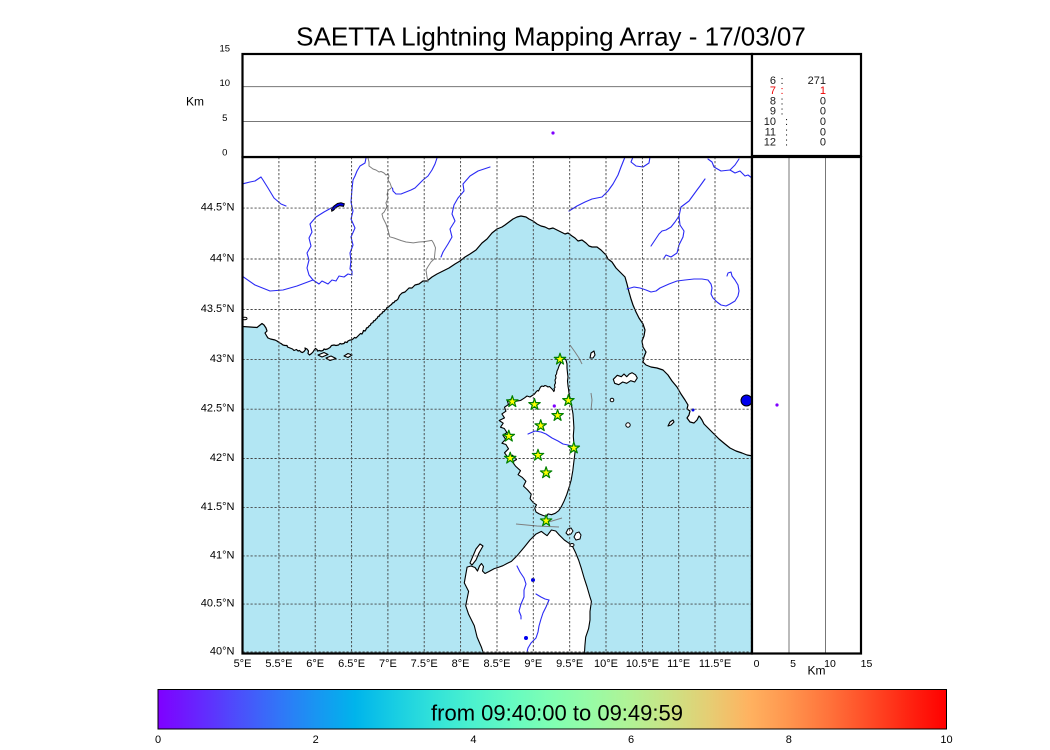 This screenshot has height=750, width=1050. What do you see at coordinates (642, 664) in the screenshot?
I see `svg-text: 10.5°E` at bounding box center [642, 664].